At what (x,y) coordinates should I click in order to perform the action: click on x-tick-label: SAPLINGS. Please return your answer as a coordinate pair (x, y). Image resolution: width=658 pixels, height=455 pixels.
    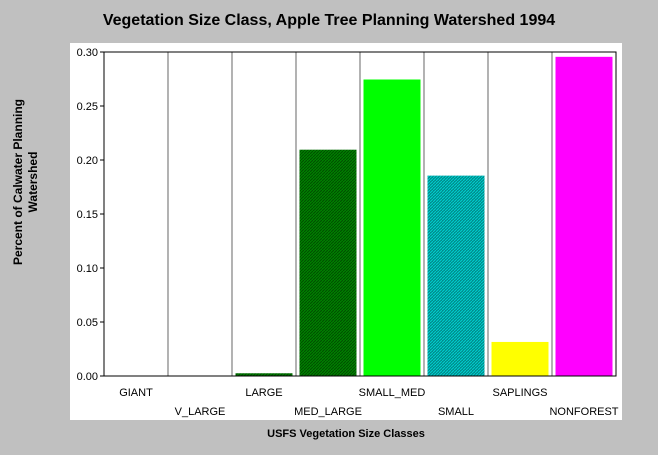
    Looking at the image, I should click on (519, 393).